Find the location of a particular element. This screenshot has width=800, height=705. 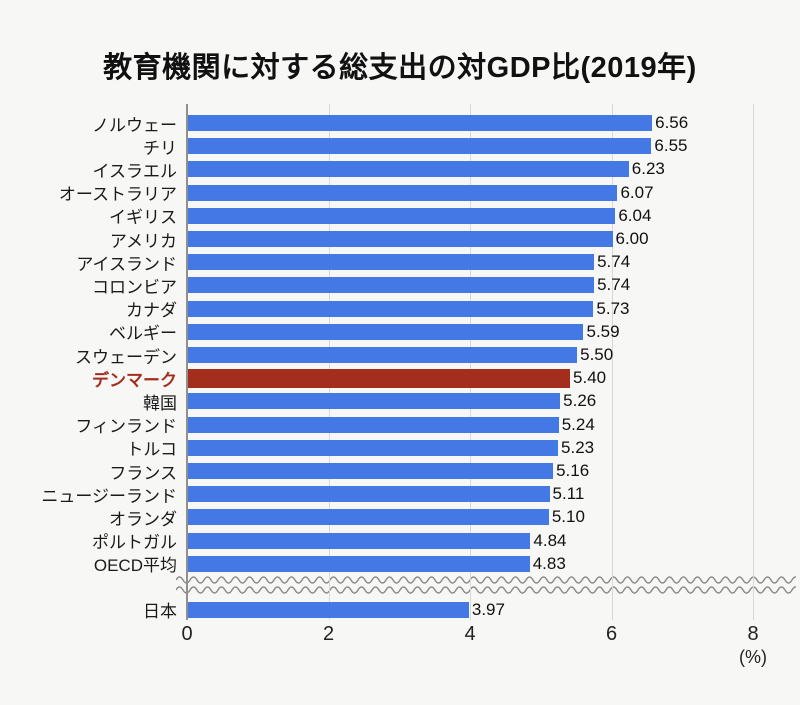

bar-row: ポルトガル 4.84 is located at coordinates (398, 541).